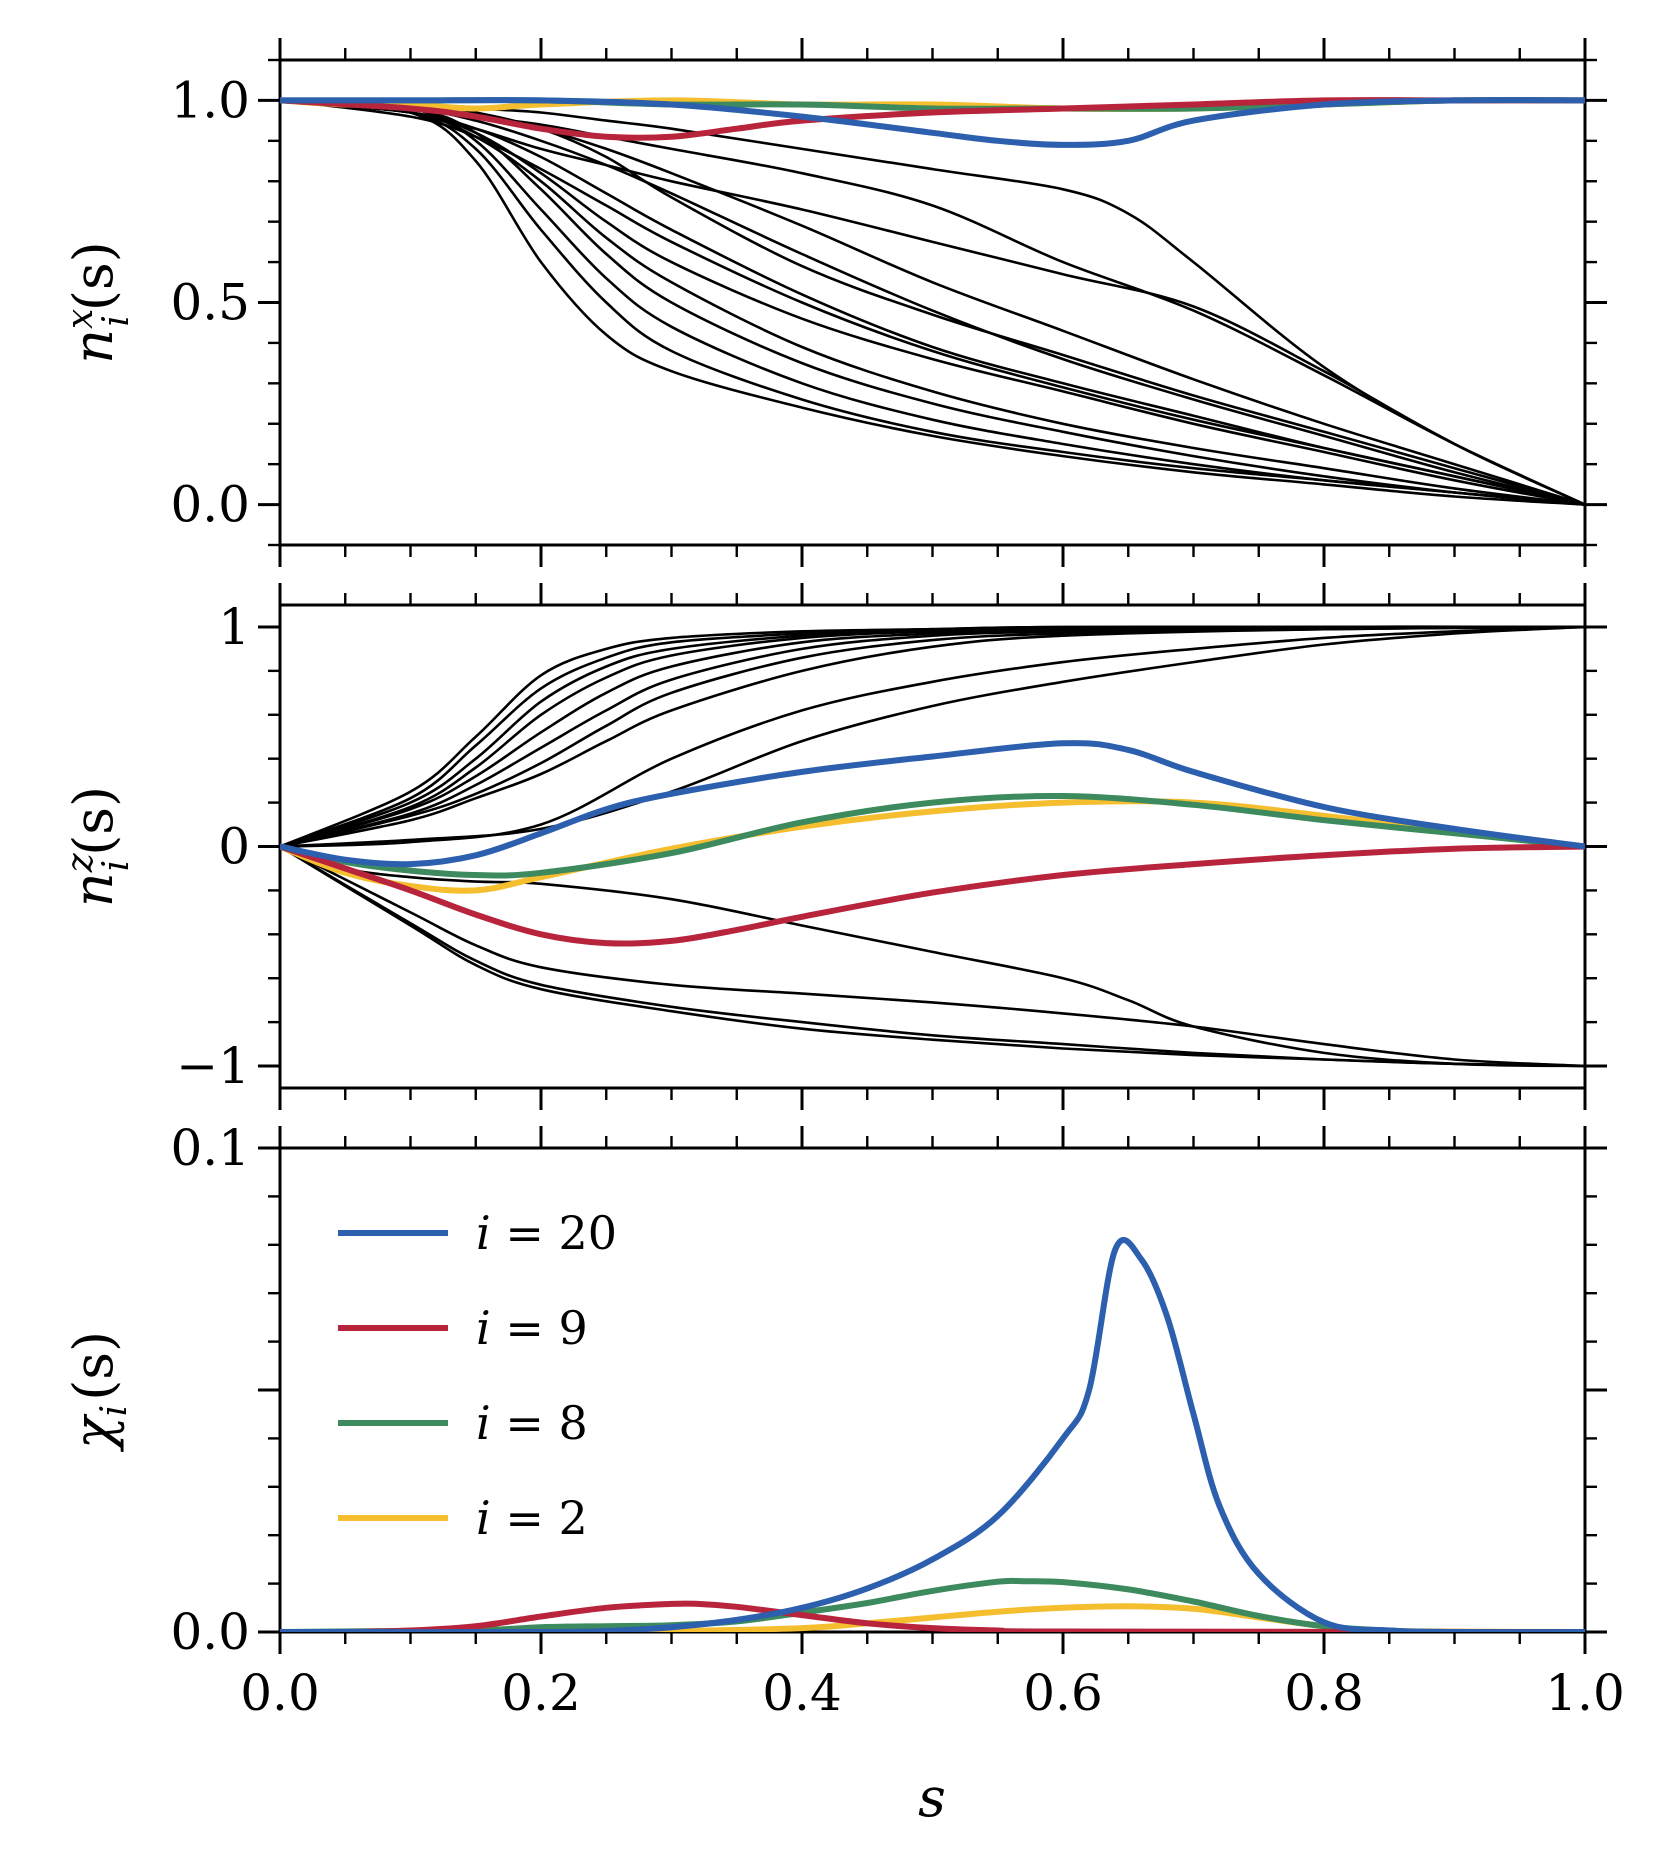 This screenshot has height=1858, width=1658. I want to click on x-tick-label: 0.6, so click(1063, 1693).